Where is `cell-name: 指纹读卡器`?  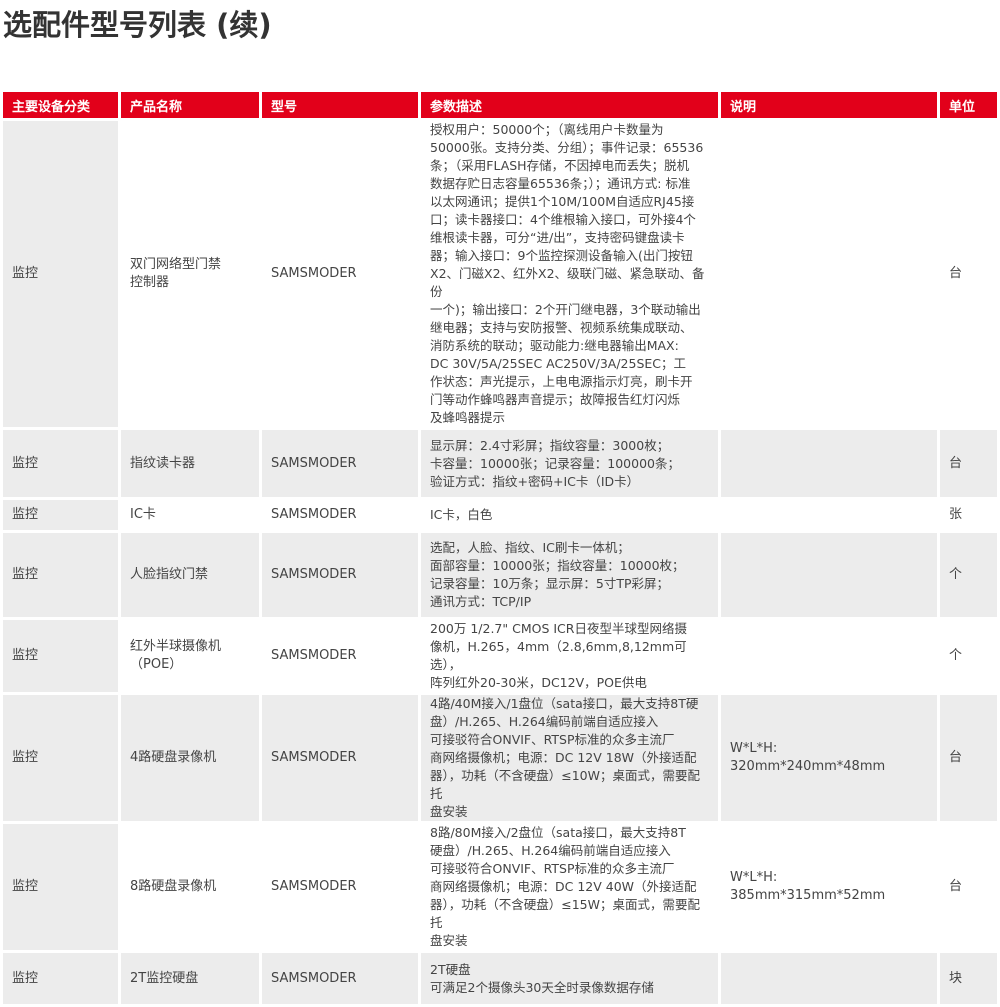
cell-name: 指纹读卡器 is located at coordinates (190, 463).